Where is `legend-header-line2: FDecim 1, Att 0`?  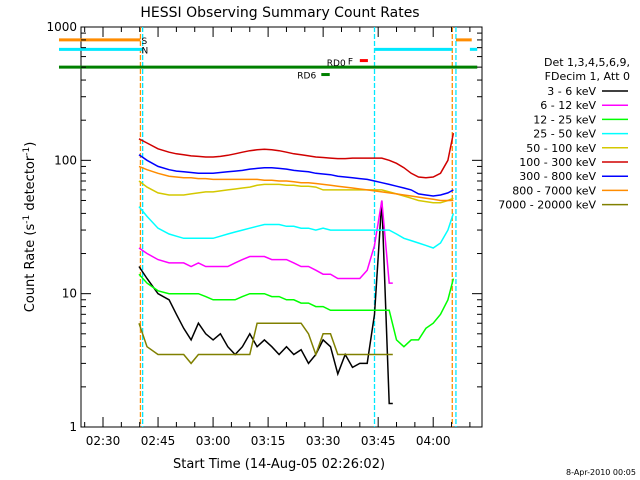
legend-header-line2: FDecim 1, Att 0 is located at coordinates (587, 76).